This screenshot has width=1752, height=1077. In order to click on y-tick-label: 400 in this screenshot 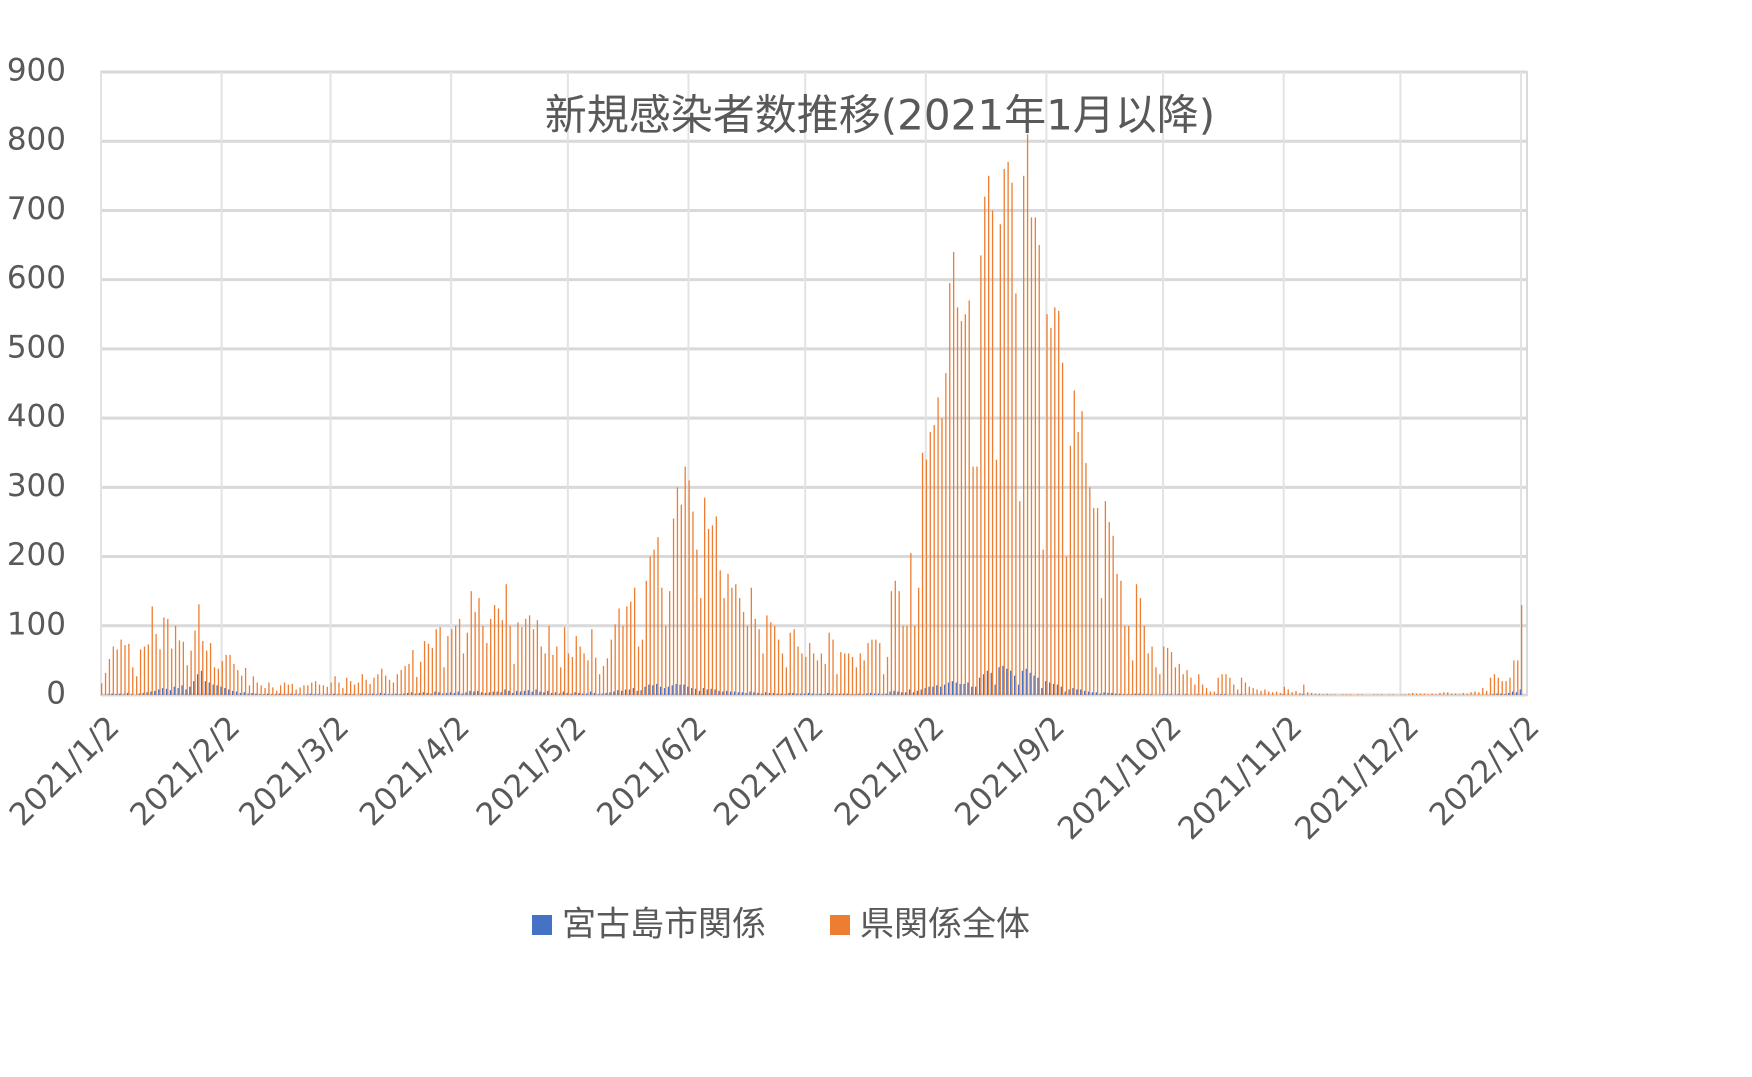, I will do `click(36, 417)`.